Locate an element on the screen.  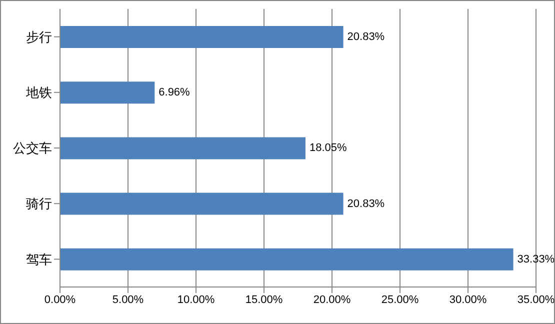
x-tick-label: 15.00% is located at coordinates (264, 300).